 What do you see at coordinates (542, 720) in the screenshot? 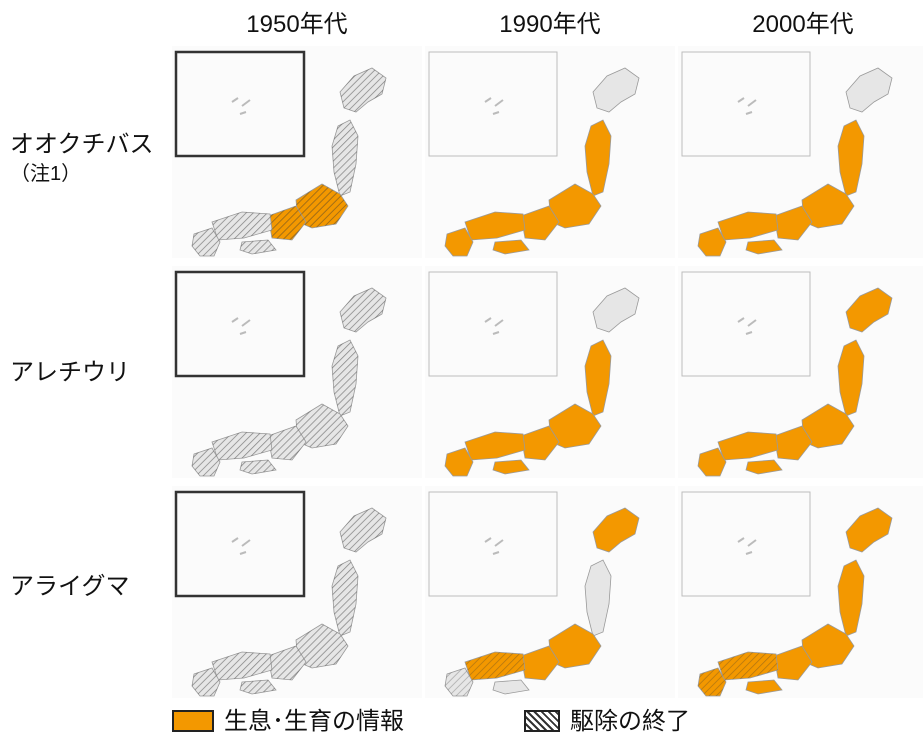
I see `eradication-swatch` at bounding box center [542, 720].